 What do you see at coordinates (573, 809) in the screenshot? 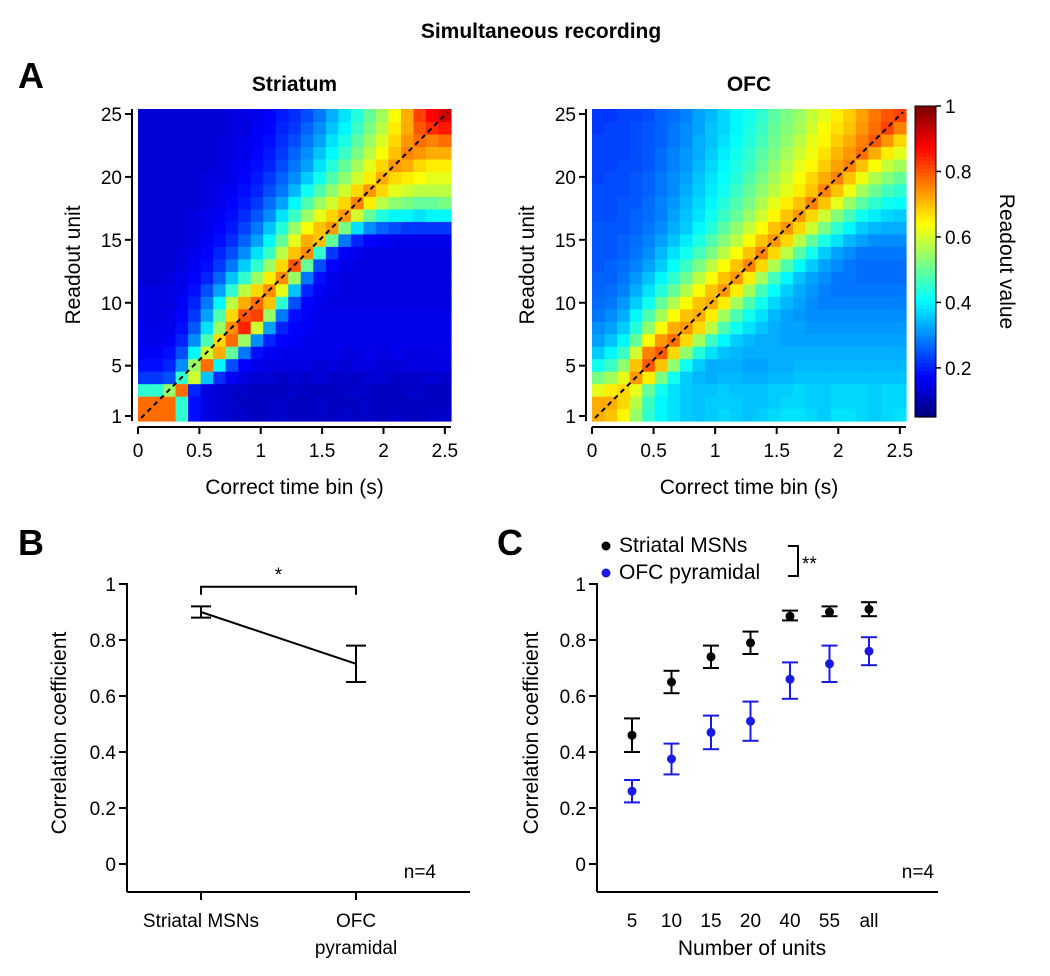
I see `panel-c-y-tick-label: 0.2` at bounding box center [573, 809].